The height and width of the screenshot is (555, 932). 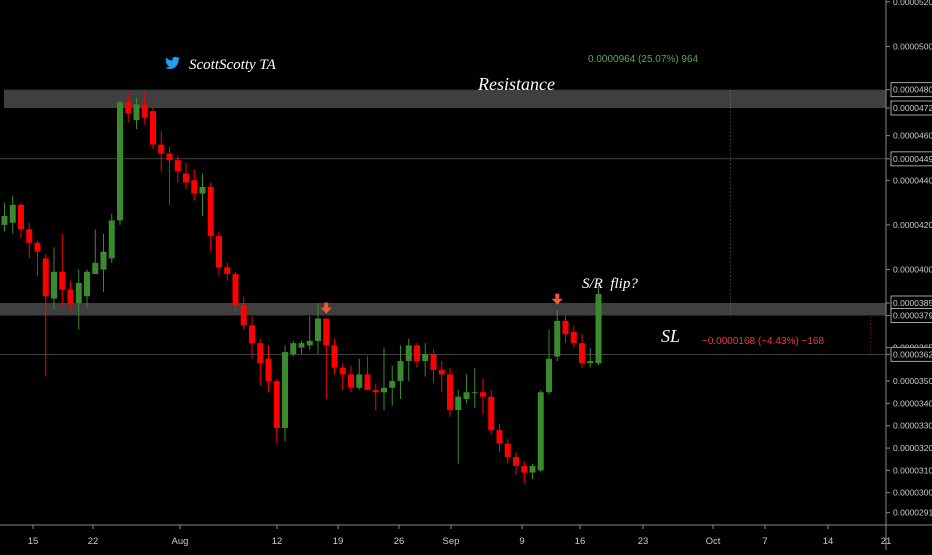 I want to click on arrow-shaft, so click(x=557, y=296).